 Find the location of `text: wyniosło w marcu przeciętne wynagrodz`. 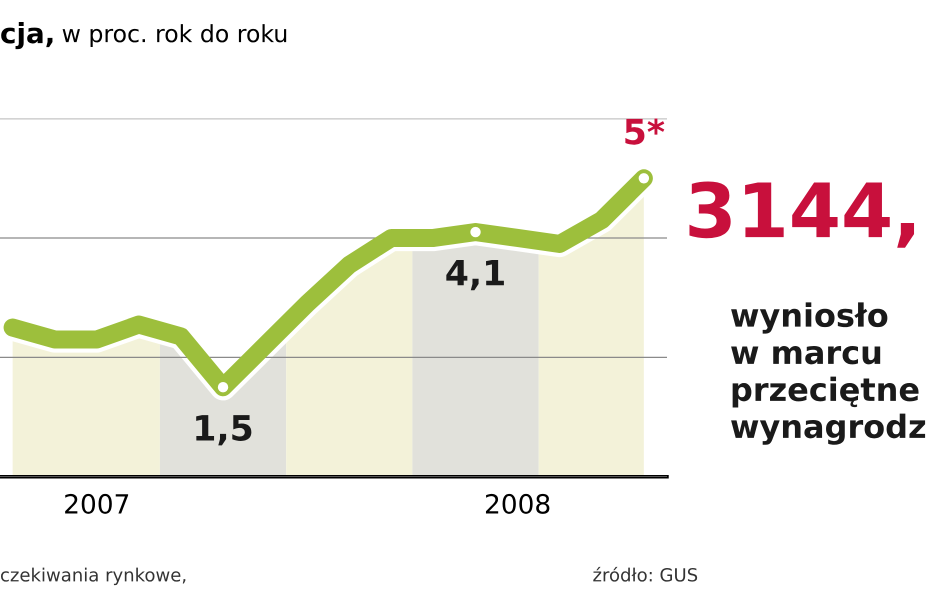

text: wyniosło w marcu przeciętne wynagrodz is located at coordinates (828, 373).